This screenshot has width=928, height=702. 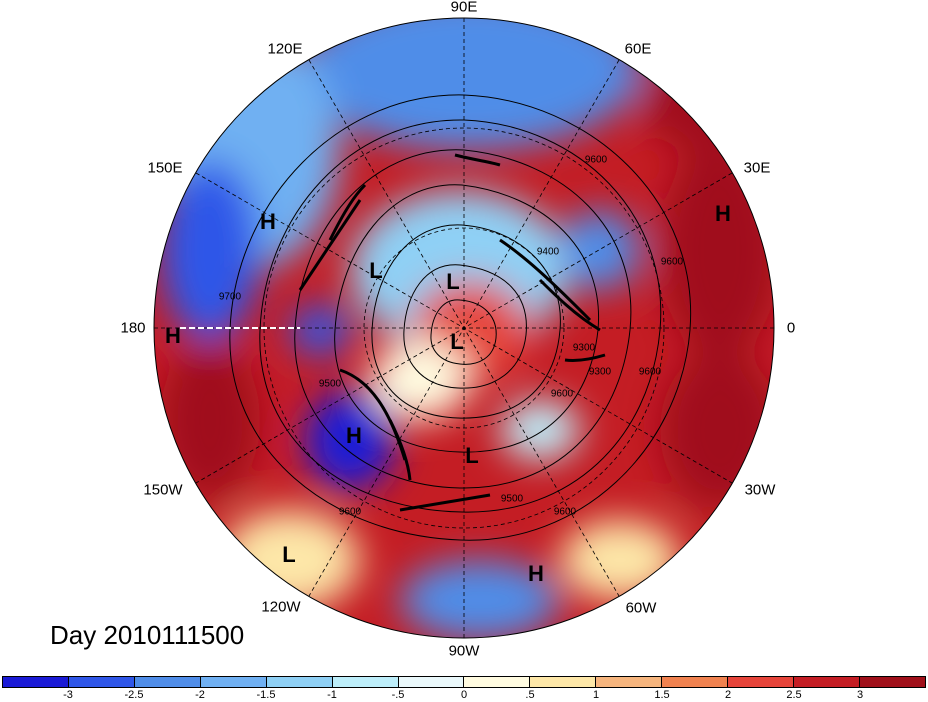 What do you see at coordinates (230, 297) in the screenshot?
I see `contour-label: 9700` at bounding box center [230, 297].